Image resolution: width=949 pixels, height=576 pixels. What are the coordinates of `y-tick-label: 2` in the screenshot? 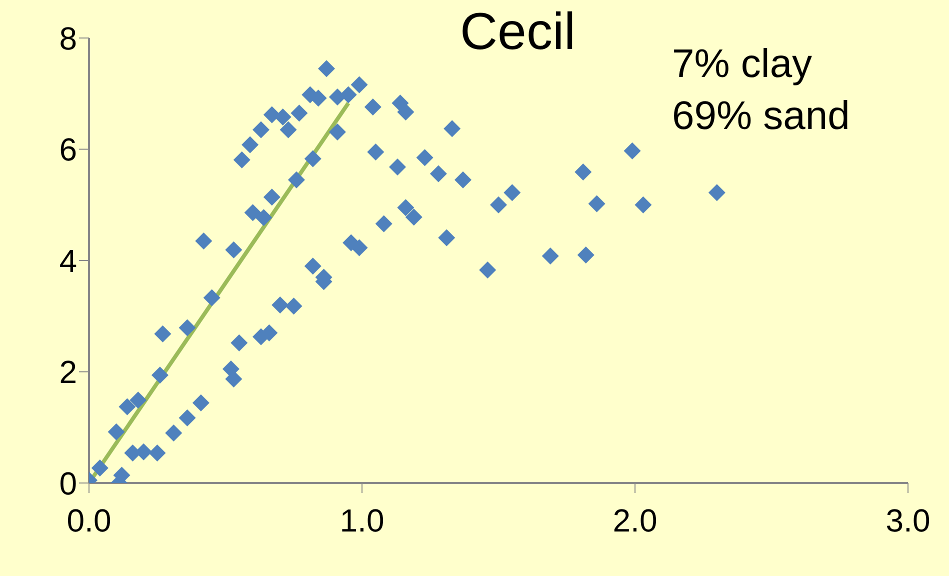 It's located at (68, 372).